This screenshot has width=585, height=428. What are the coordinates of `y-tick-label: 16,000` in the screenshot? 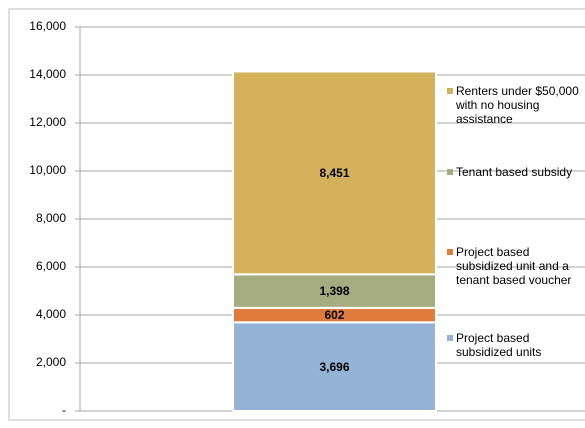 It's located at (47, 26).